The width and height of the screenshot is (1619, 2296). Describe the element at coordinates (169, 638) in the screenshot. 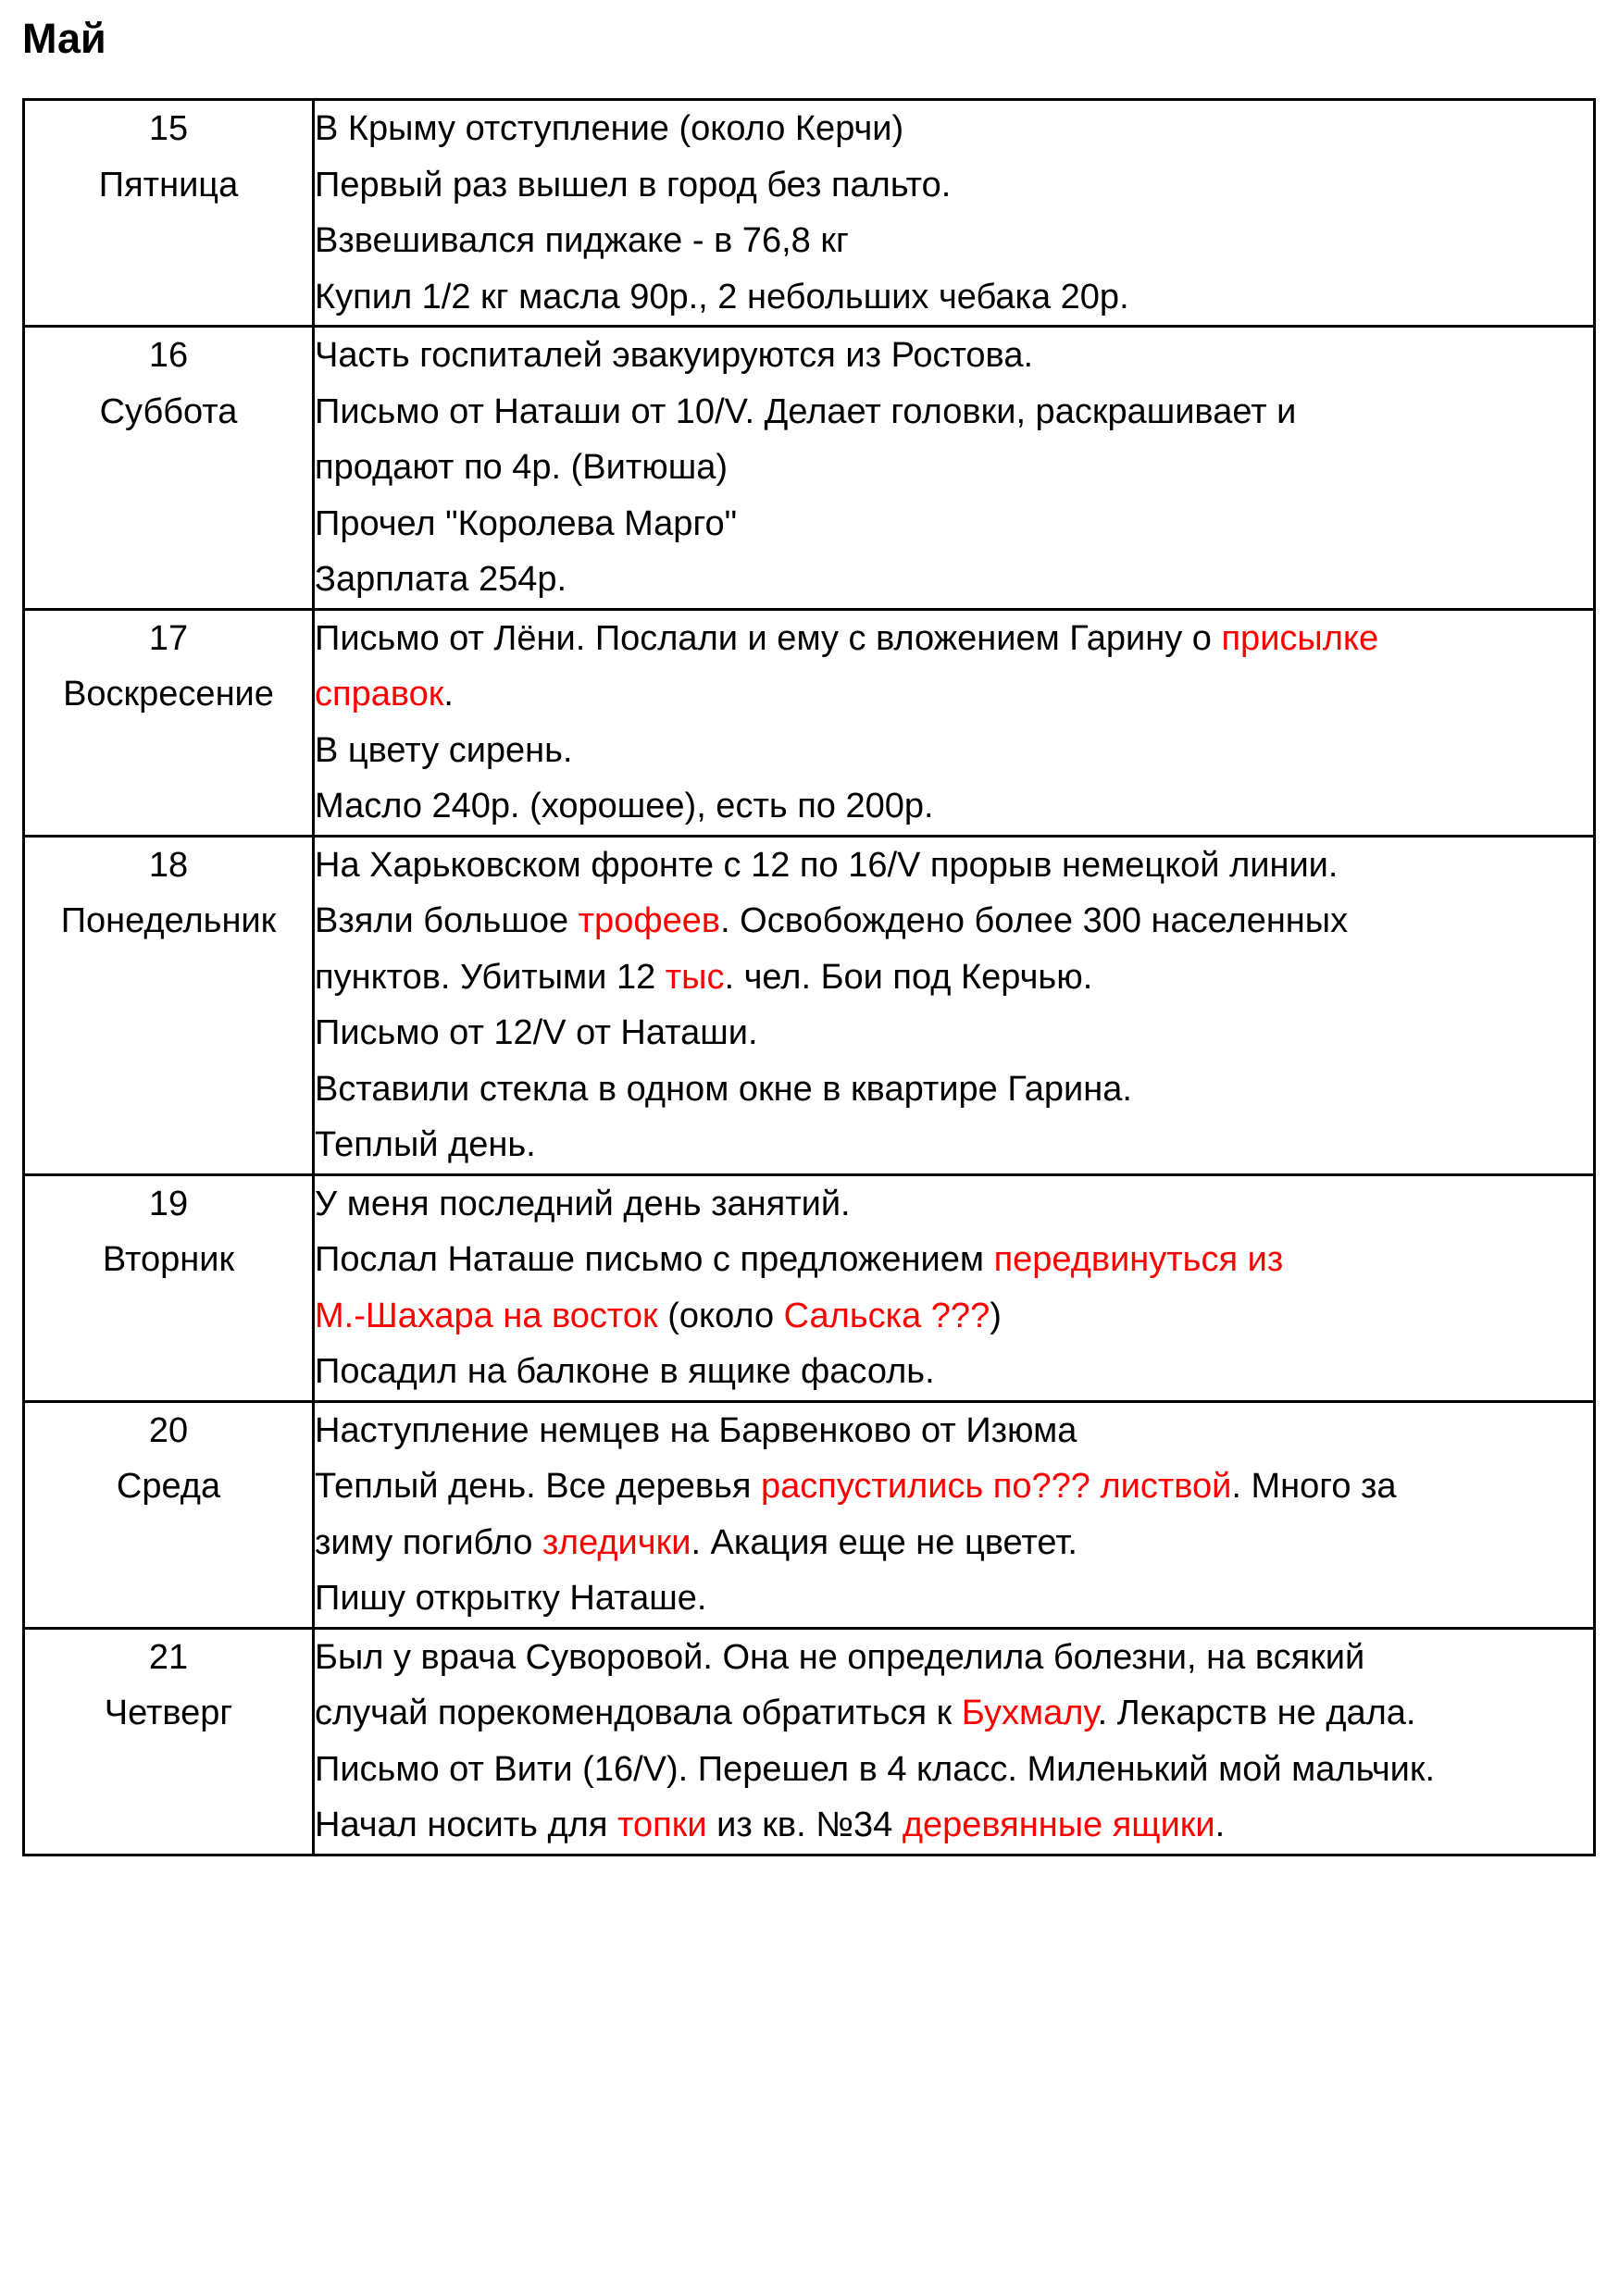

I see `day-number: 17` at that location.